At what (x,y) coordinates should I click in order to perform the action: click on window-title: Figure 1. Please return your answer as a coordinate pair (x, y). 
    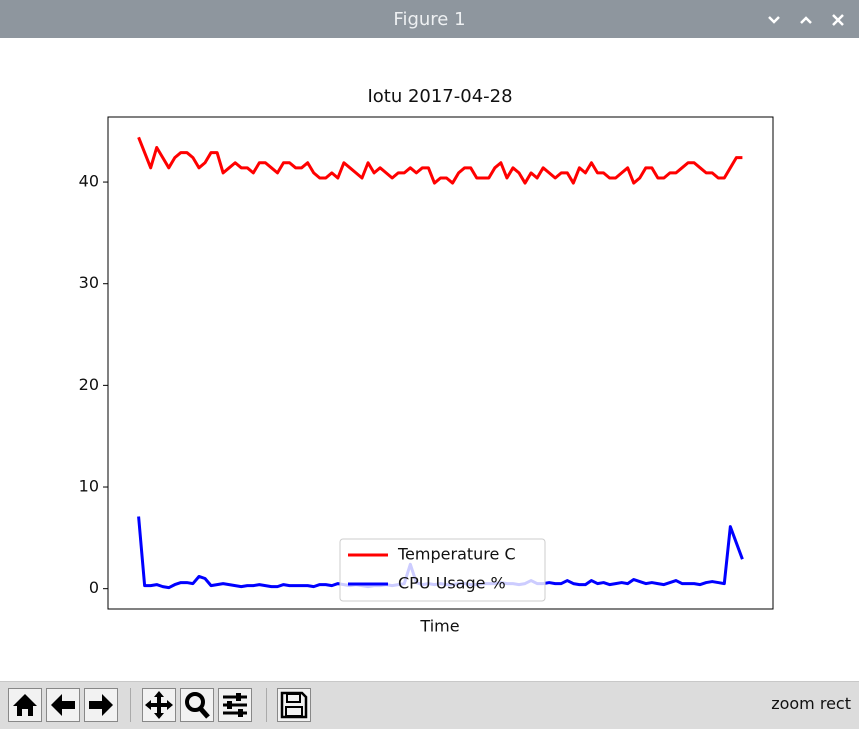
    Looking at the image, I should click on (429, 19).